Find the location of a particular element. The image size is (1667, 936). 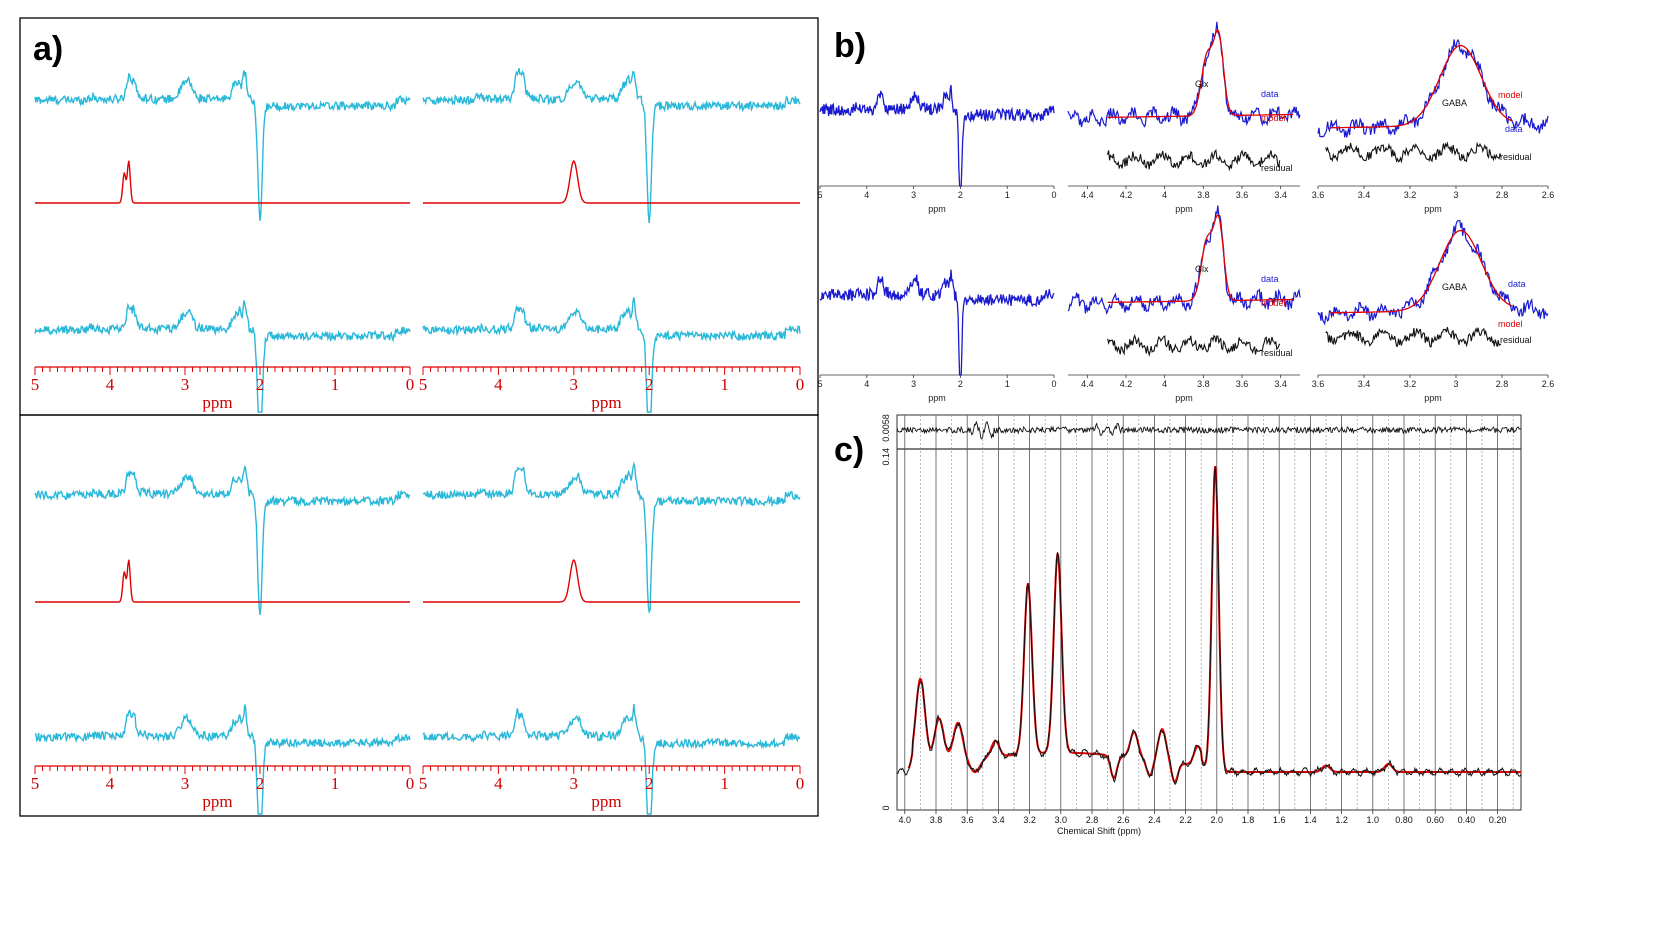

panel-c-fit-line is located at coordinates (1214, 624).